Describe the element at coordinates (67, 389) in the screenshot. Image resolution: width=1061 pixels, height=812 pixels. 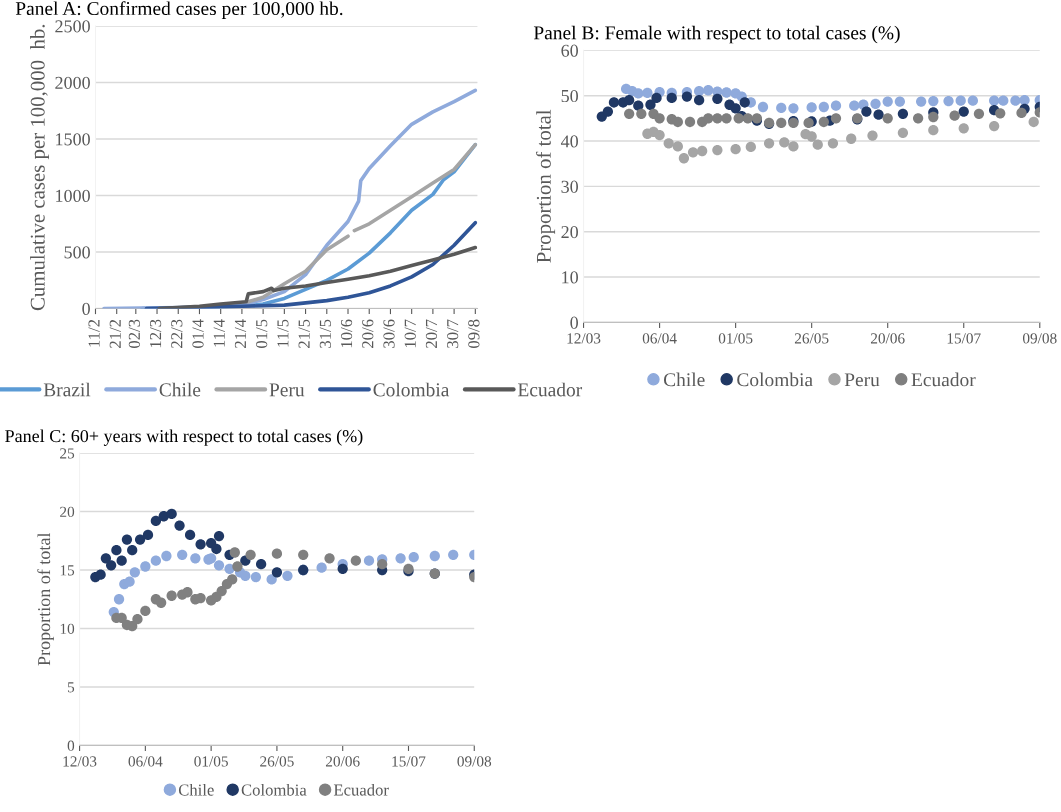
I see `legend-label: Brazil` at that location.